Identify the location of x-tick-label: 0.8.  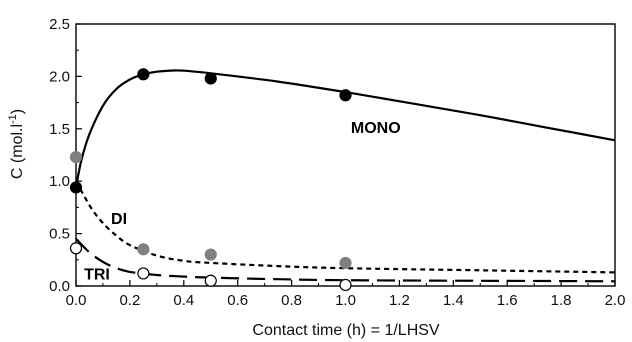
(291, 300).